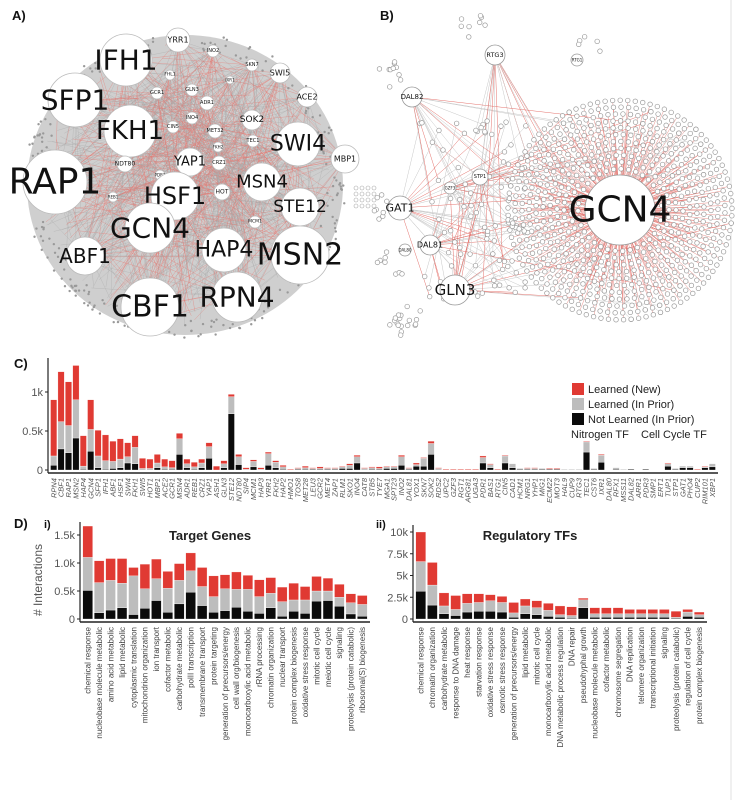 The height and width of the screenshot is (800, 741). Describe the element at coordinates (125, 164) in the screenshot. I see `tf-node-ndt80: NDT80` at that location.